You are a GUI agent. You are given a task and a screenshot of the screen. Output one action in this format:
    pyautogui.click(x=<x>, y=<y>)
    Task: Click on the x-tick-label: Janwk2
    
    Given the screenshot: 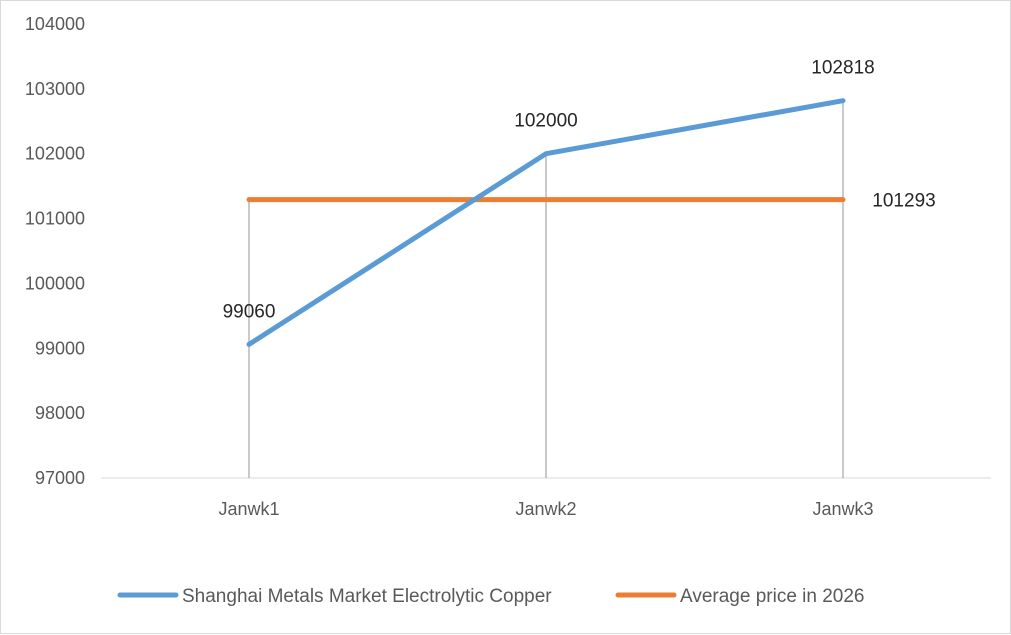 What is the action you would take?
    pyautogui.click(x=545, y=509)
    